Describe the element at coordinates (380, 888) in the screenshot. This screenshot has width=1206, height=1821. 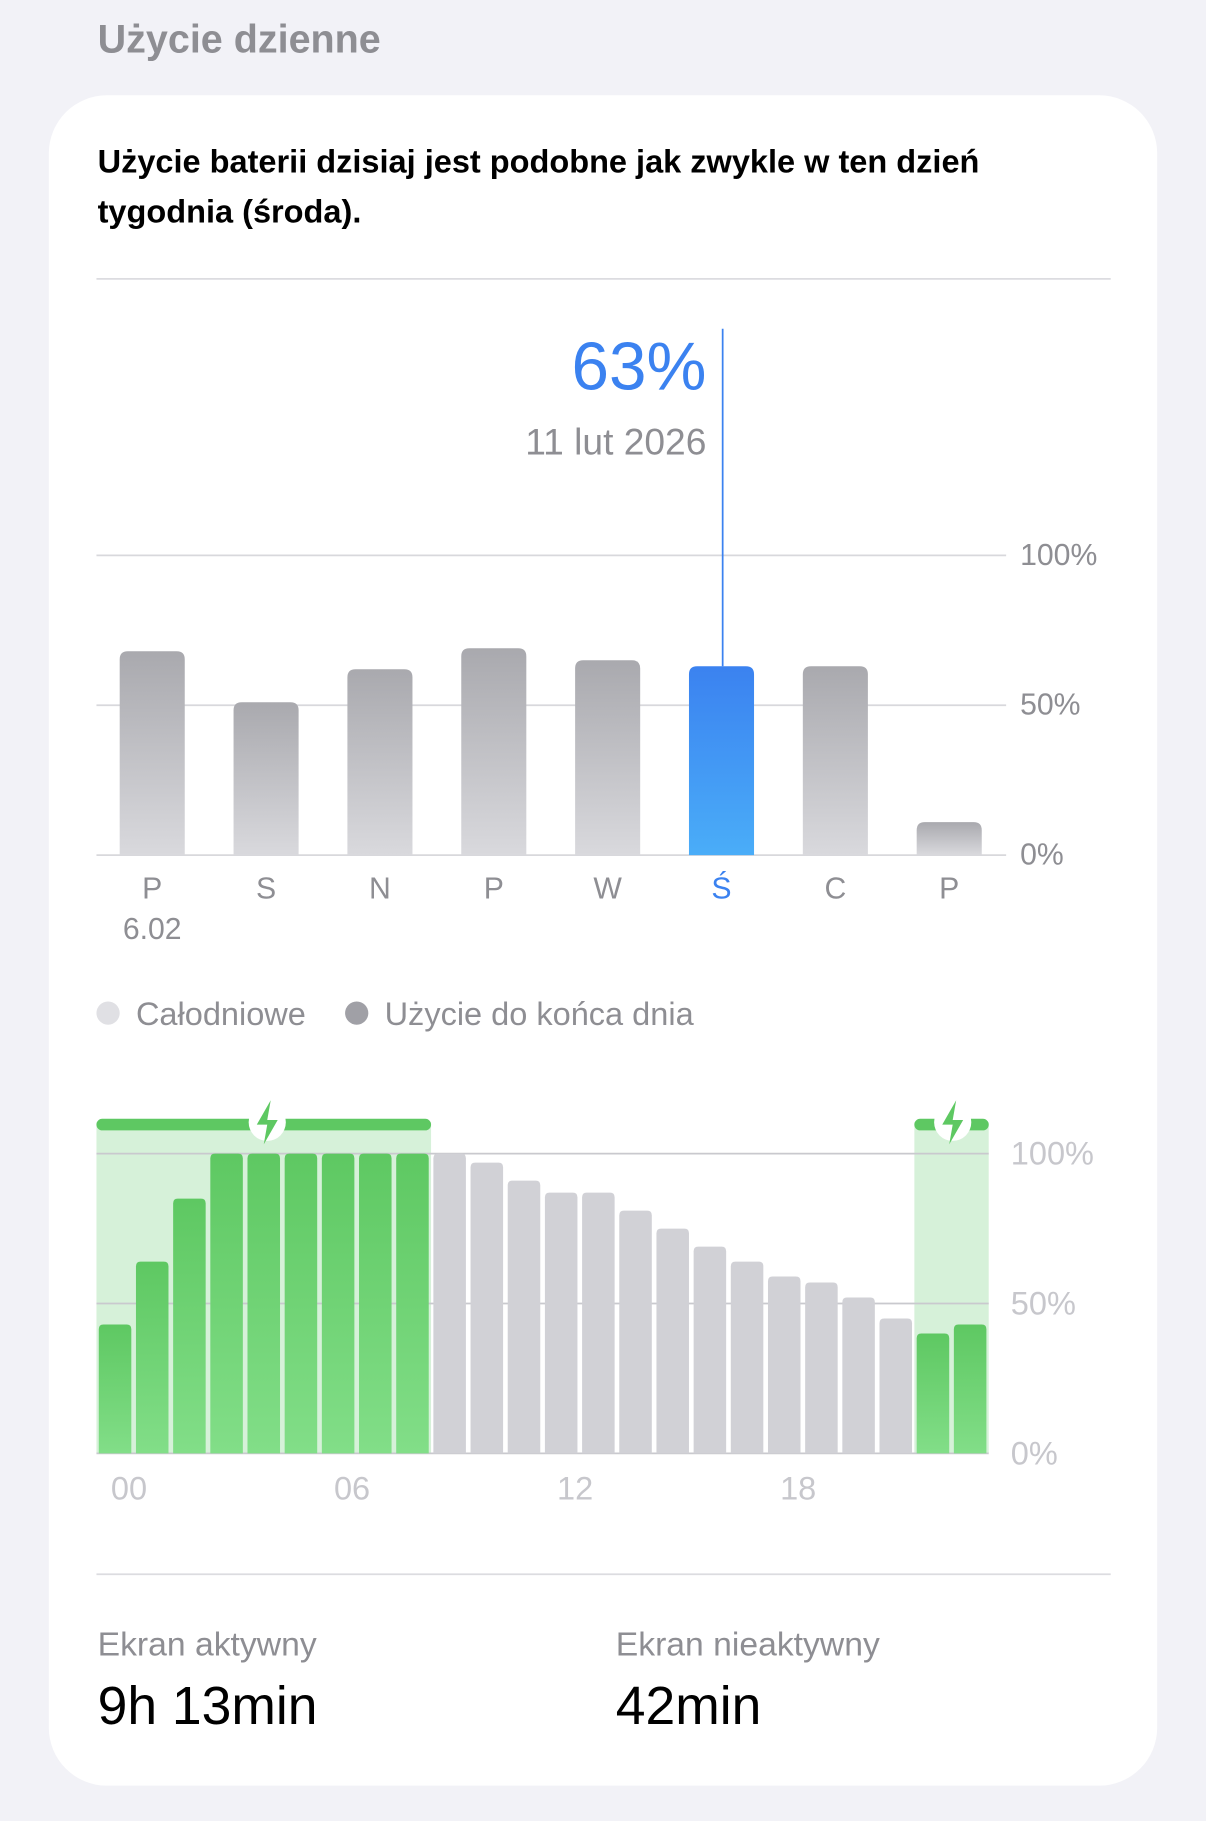
I see `x-tick-label: N` at that location.